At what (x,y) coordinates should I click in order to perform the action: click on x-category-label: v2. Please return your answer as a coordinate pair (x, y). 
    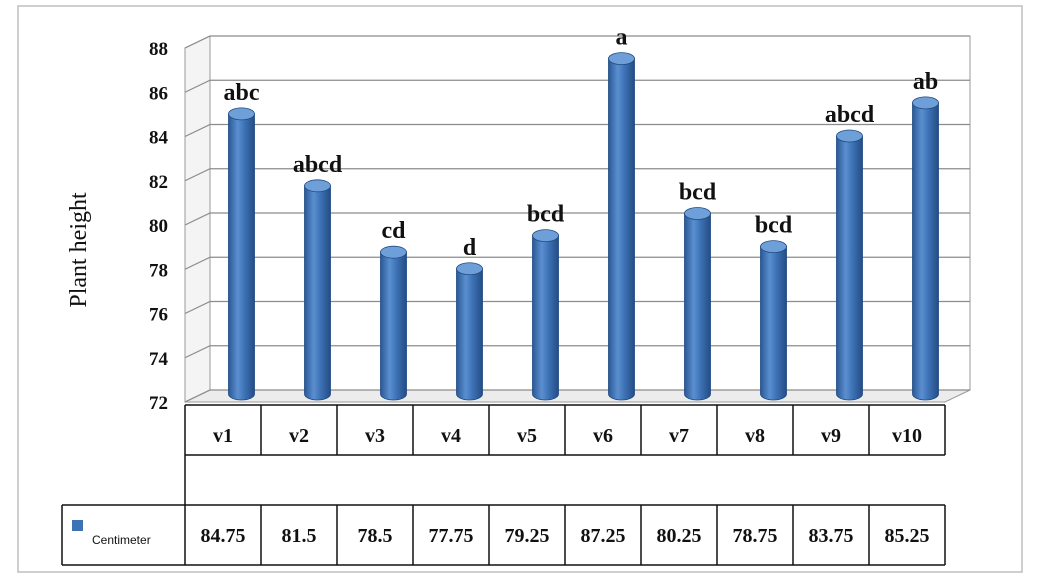
    Looking at the image, I should click on (299, 436).